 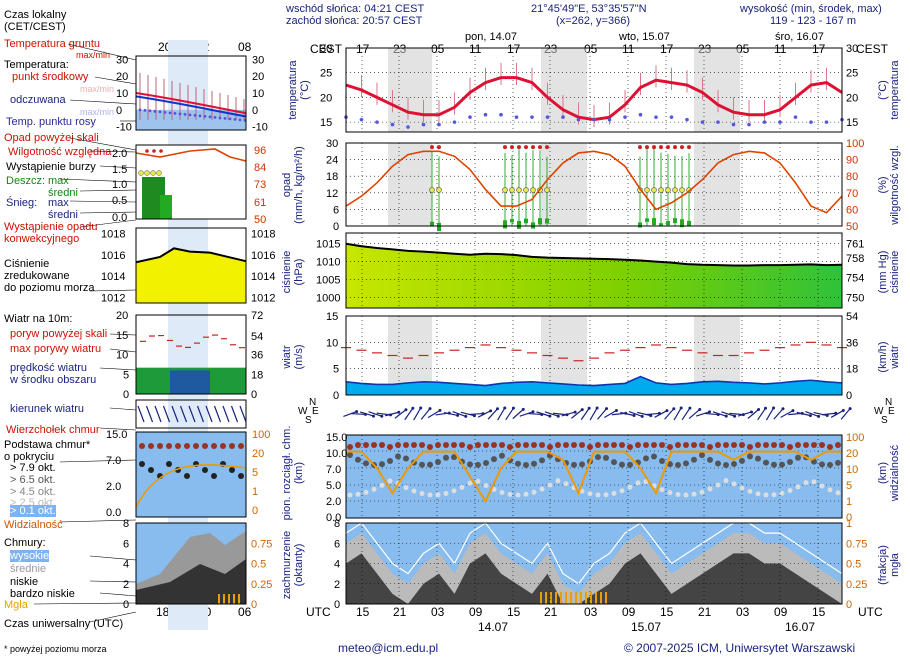 I want to click on thumb-humidity-tick: 73, so click(x=260, y=185).